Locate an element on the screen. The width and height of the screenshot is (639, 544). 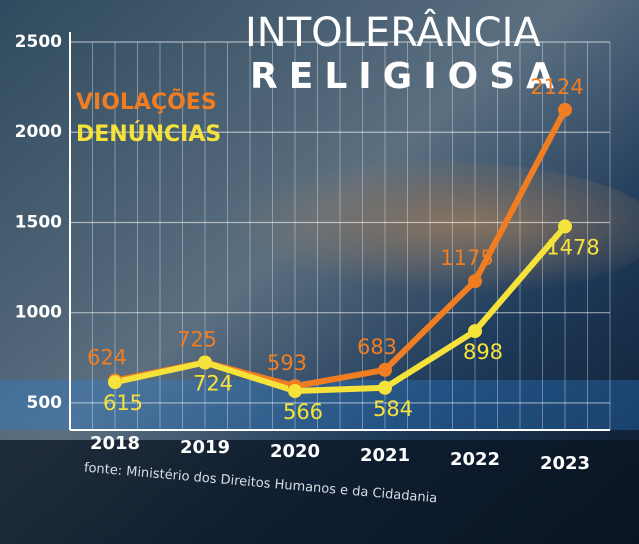
value-label: 593 is located at coordinates (287, 363).